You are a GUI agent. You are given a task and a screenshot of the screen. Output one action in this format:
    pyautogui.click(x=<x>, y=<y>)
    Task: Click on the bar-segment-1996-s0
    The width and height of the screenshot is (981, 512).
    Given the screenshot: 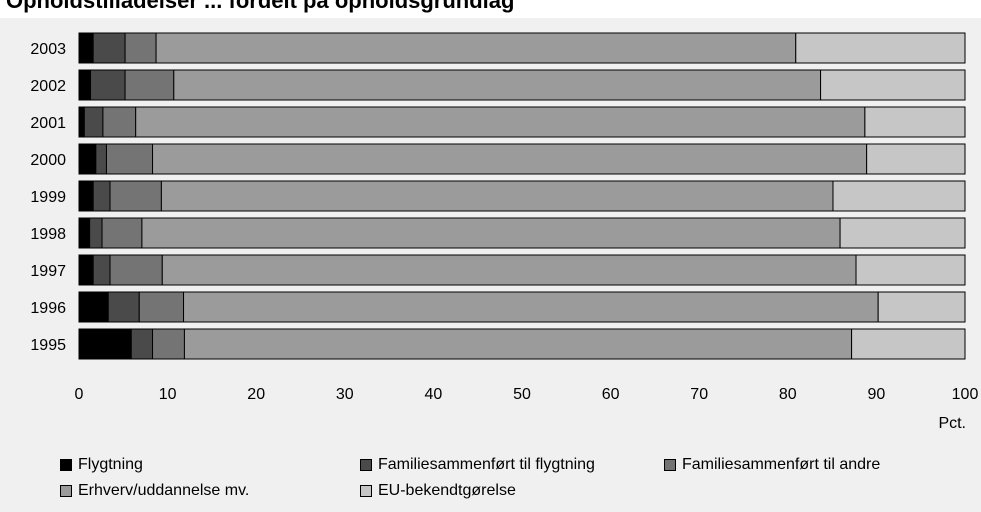 What is the action you would take?
    pyautogui.click(x=93, y=307)
    